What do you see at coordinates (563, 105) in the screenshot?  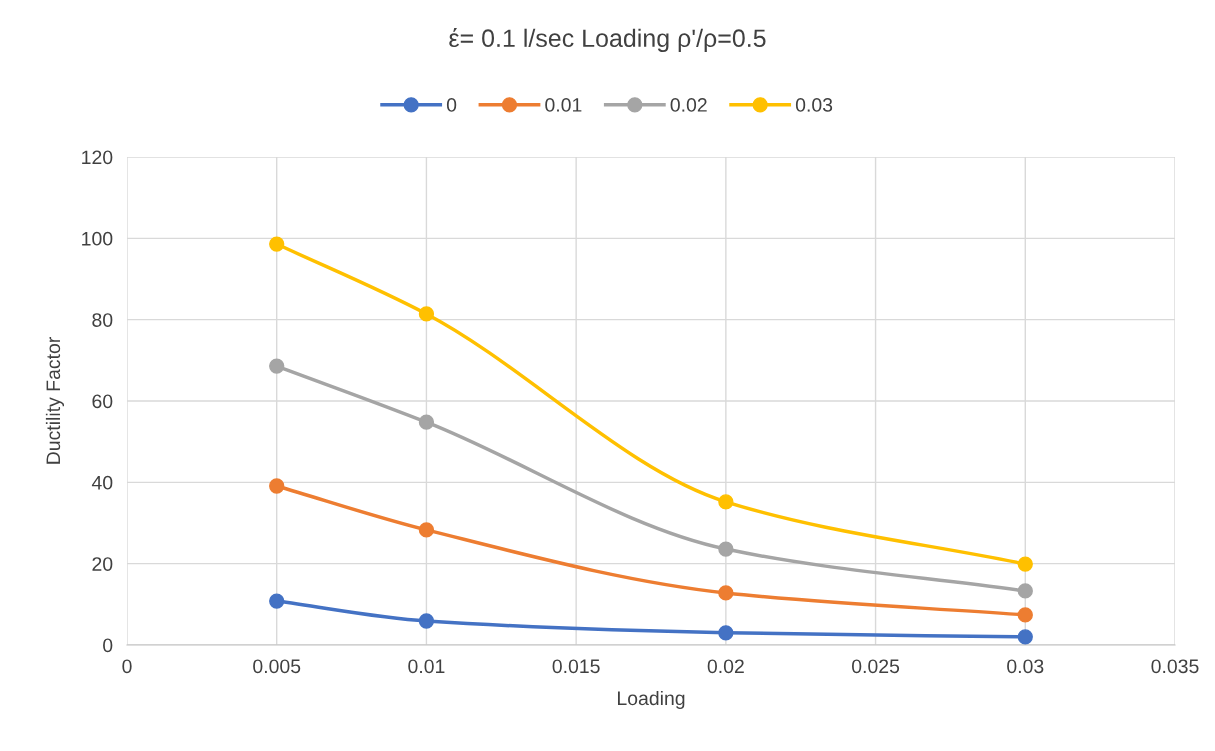 I see `legend-label: 0.01` at bounding box center [563, 105].